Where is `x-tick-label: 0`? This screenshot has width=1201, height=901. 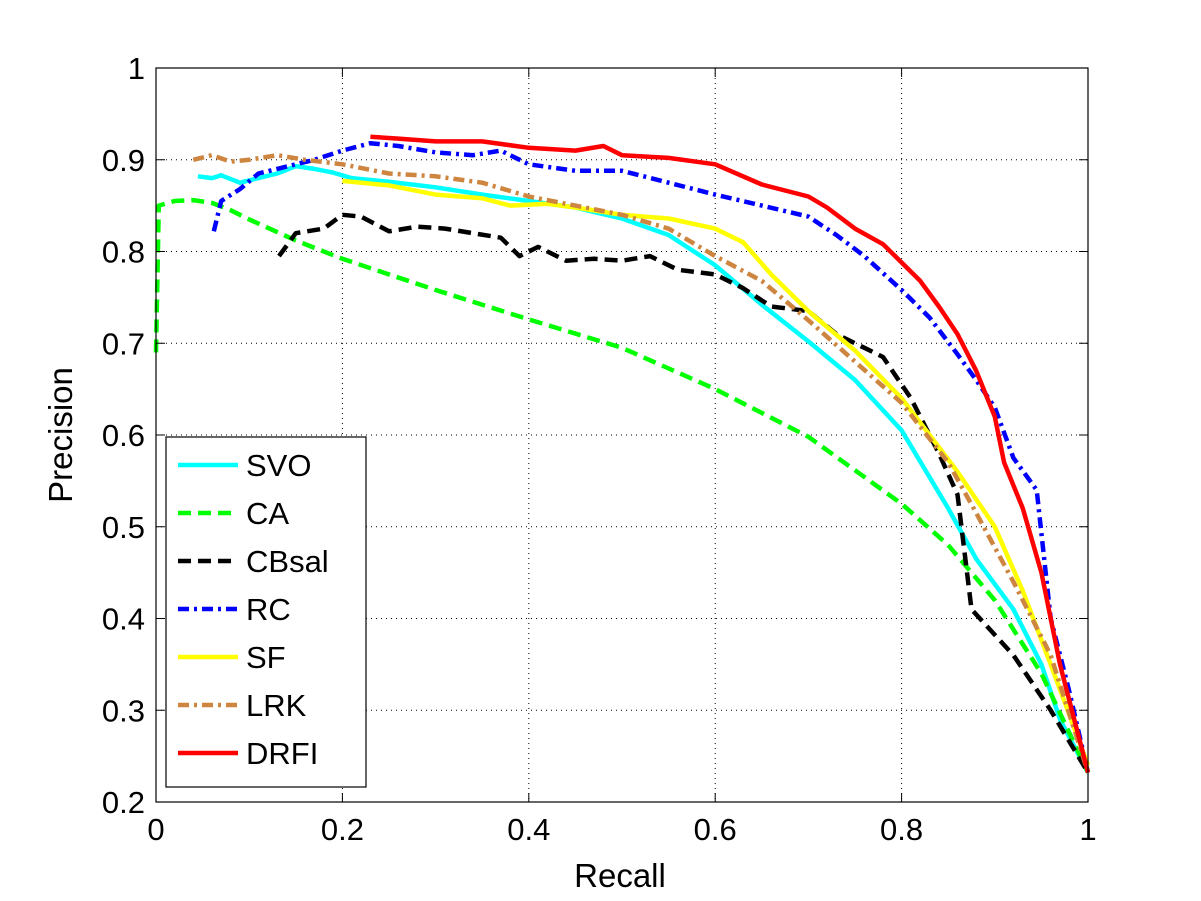
x-tick-label: 0 is located at coordinates (155, 829).